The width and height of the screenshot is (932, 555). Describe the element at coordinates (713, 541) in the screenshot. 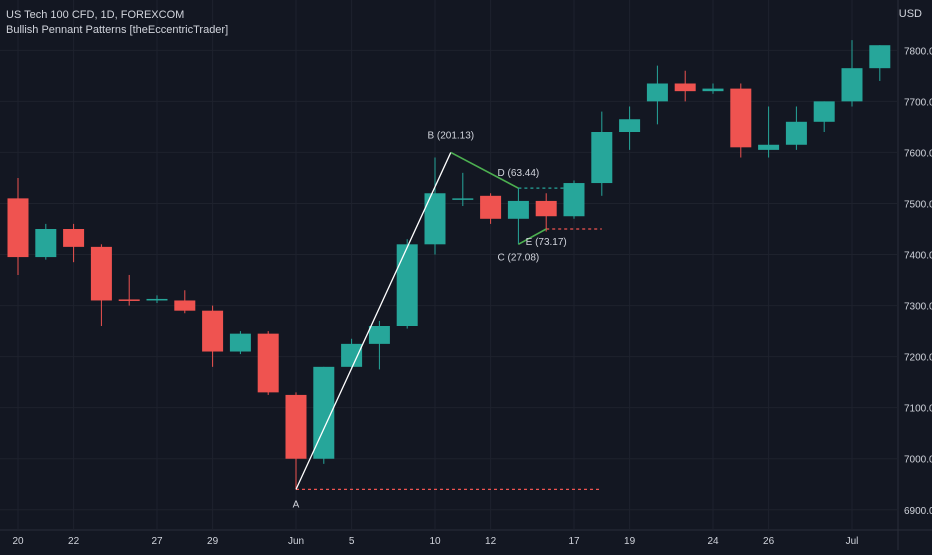

I see `x-tick-label: 24` at that location.